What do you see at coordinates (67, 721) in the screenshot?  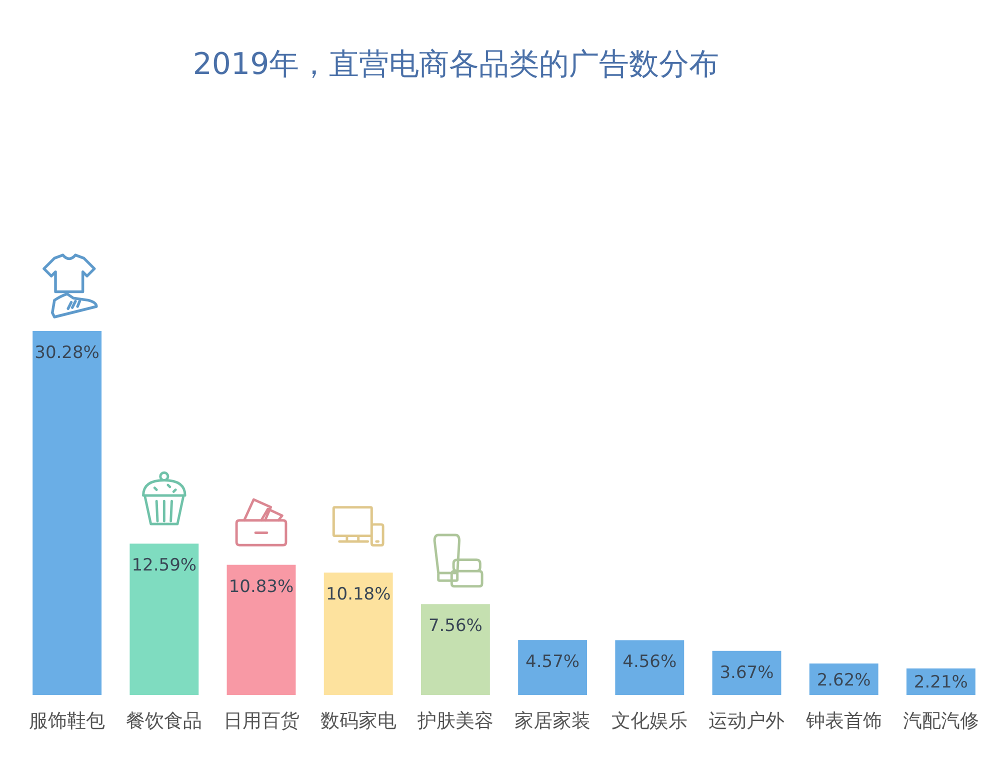 I see `x-tick-label: 服饰鞋包` at bounding box center [67, 721].